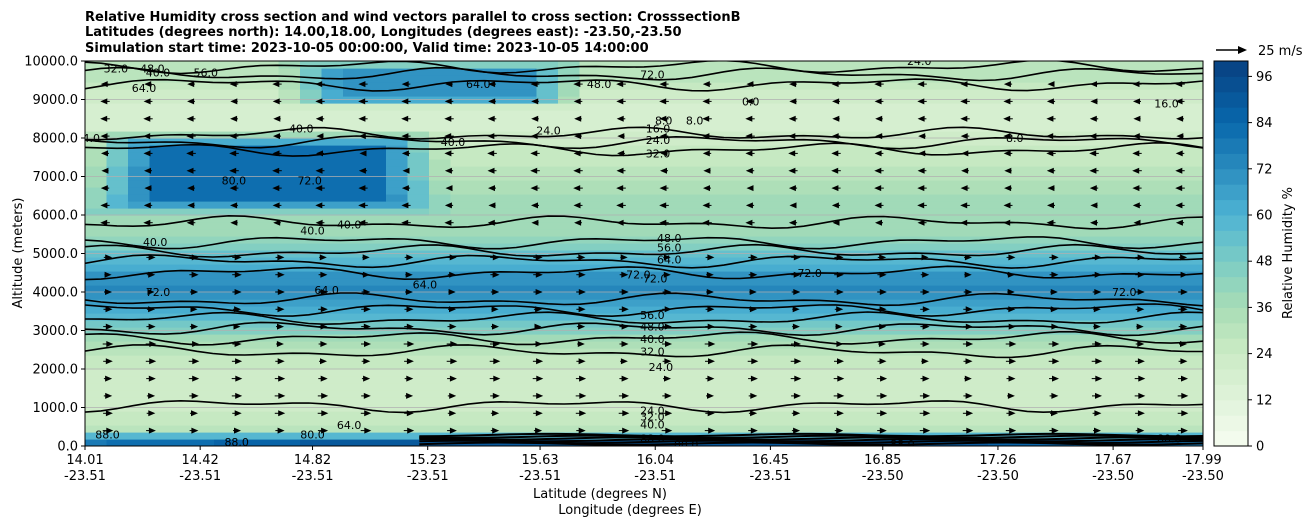 This screenshot has height=526, width=1304. What do you see at coordinates (883, 476) in the screenshot?
I see `x-tick-label-lon: -23.50` at bounding box center [883, 476].